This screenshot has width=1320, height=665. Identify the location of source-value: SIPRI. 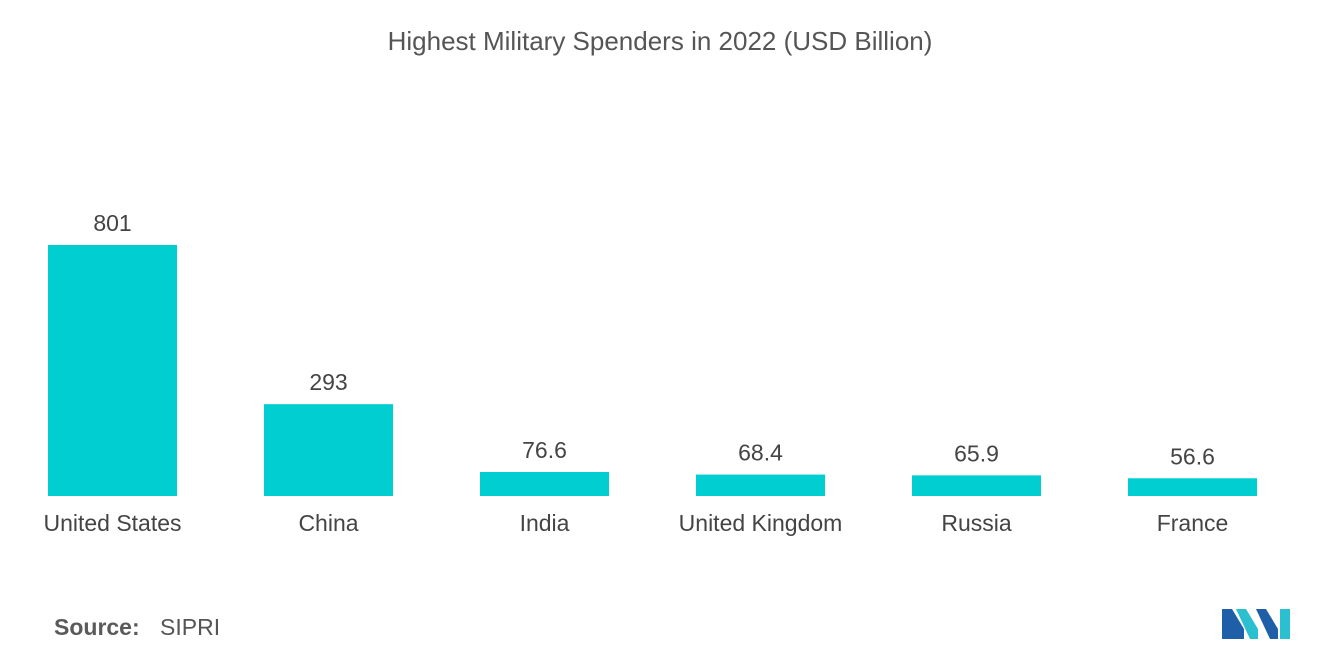
(190, 627).